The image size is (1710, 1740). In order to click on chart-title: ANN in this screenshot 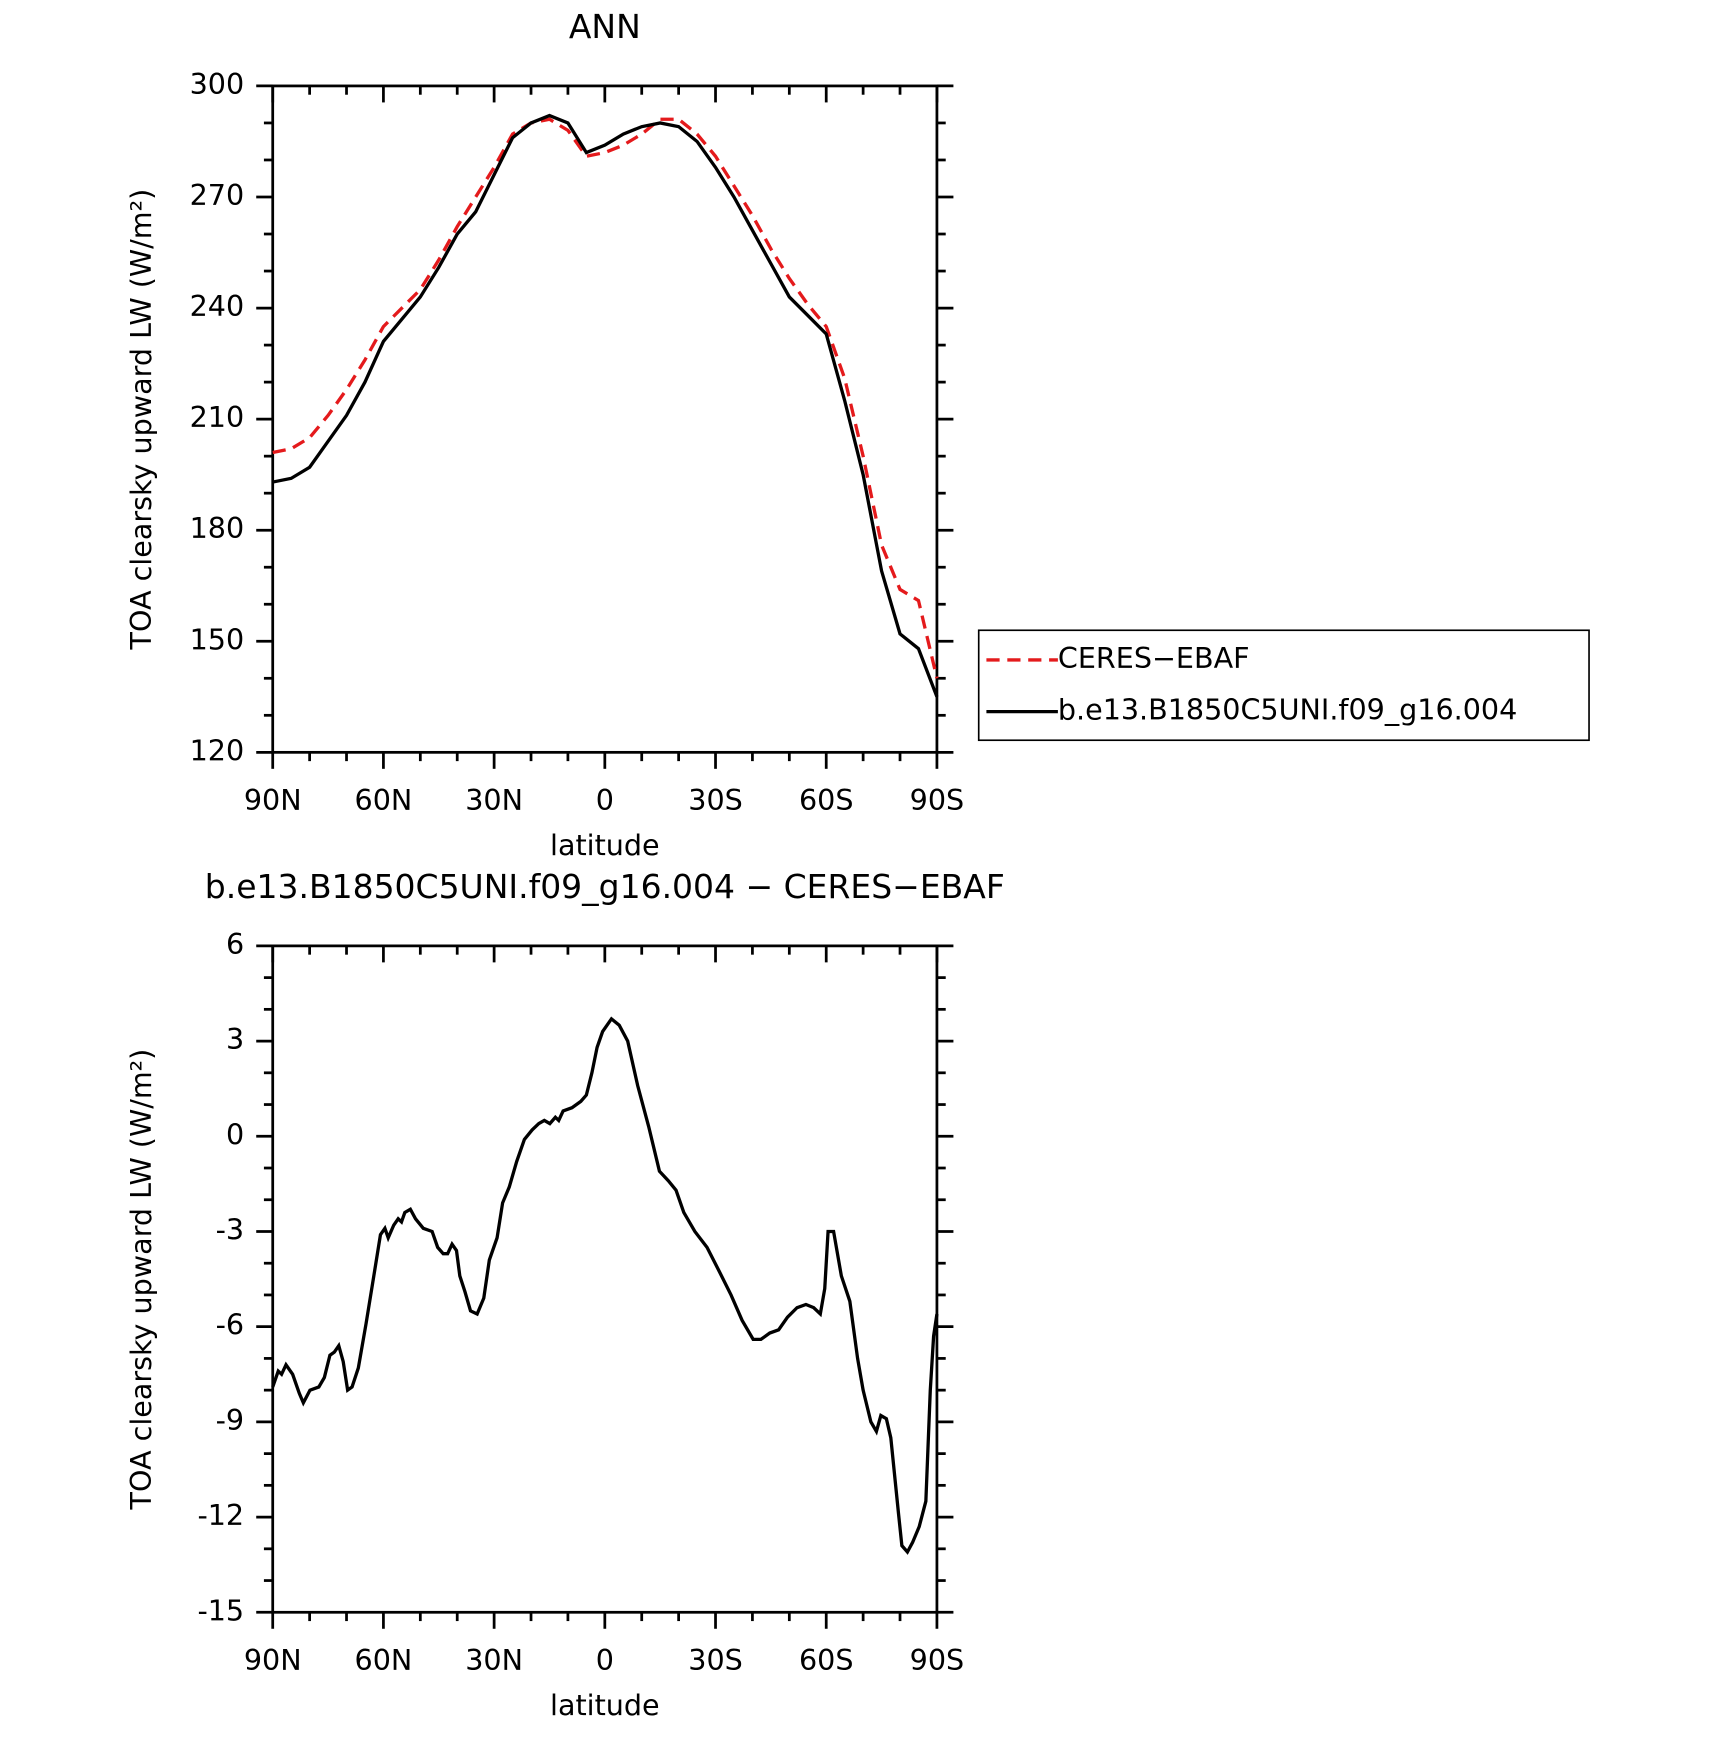, I will do `click(605, 26)`.